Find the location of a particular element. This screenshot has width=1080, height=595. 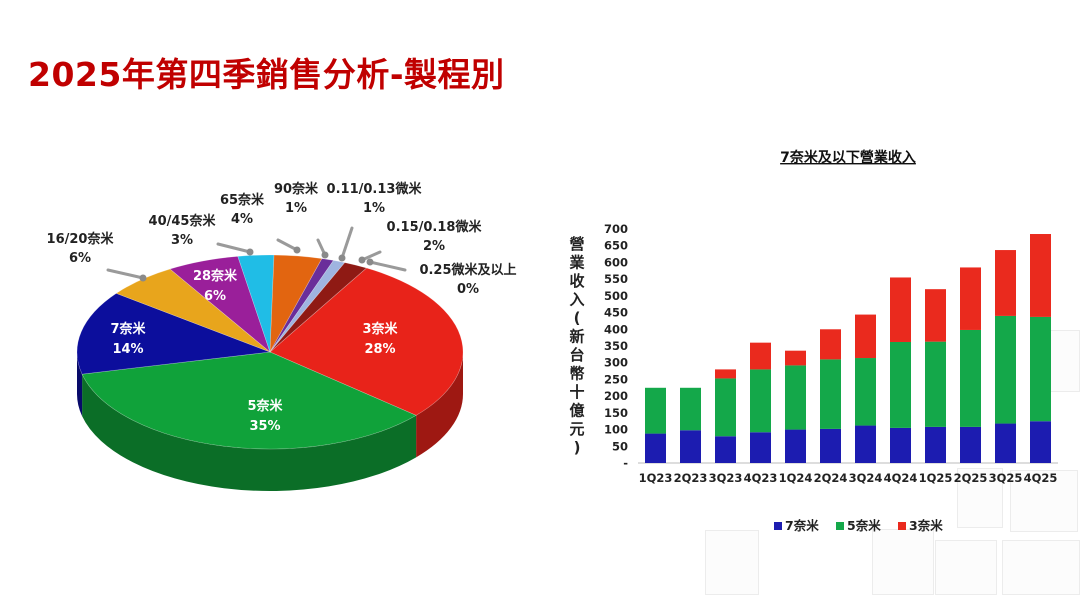

x-tick-label: 3Q25 is located at coordinates (1006, 478).